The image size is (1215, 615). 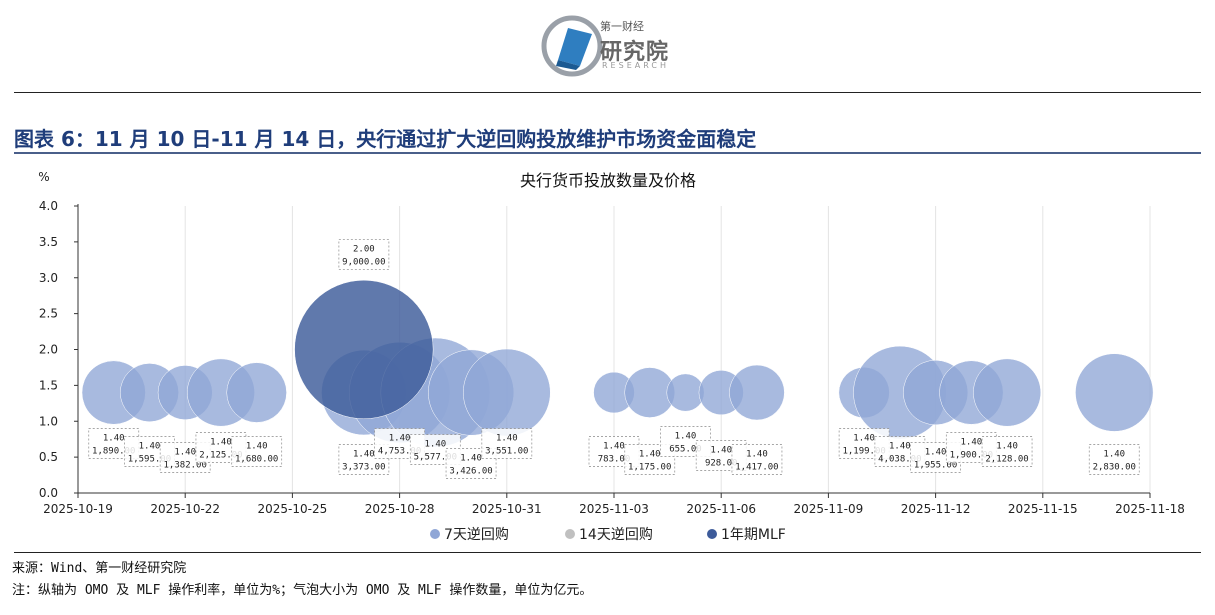 What do you see at coordinates (293, 509) in the screenshot?
I see `x-tick-label: 2025-10-25` at bounding box center [293, 509].